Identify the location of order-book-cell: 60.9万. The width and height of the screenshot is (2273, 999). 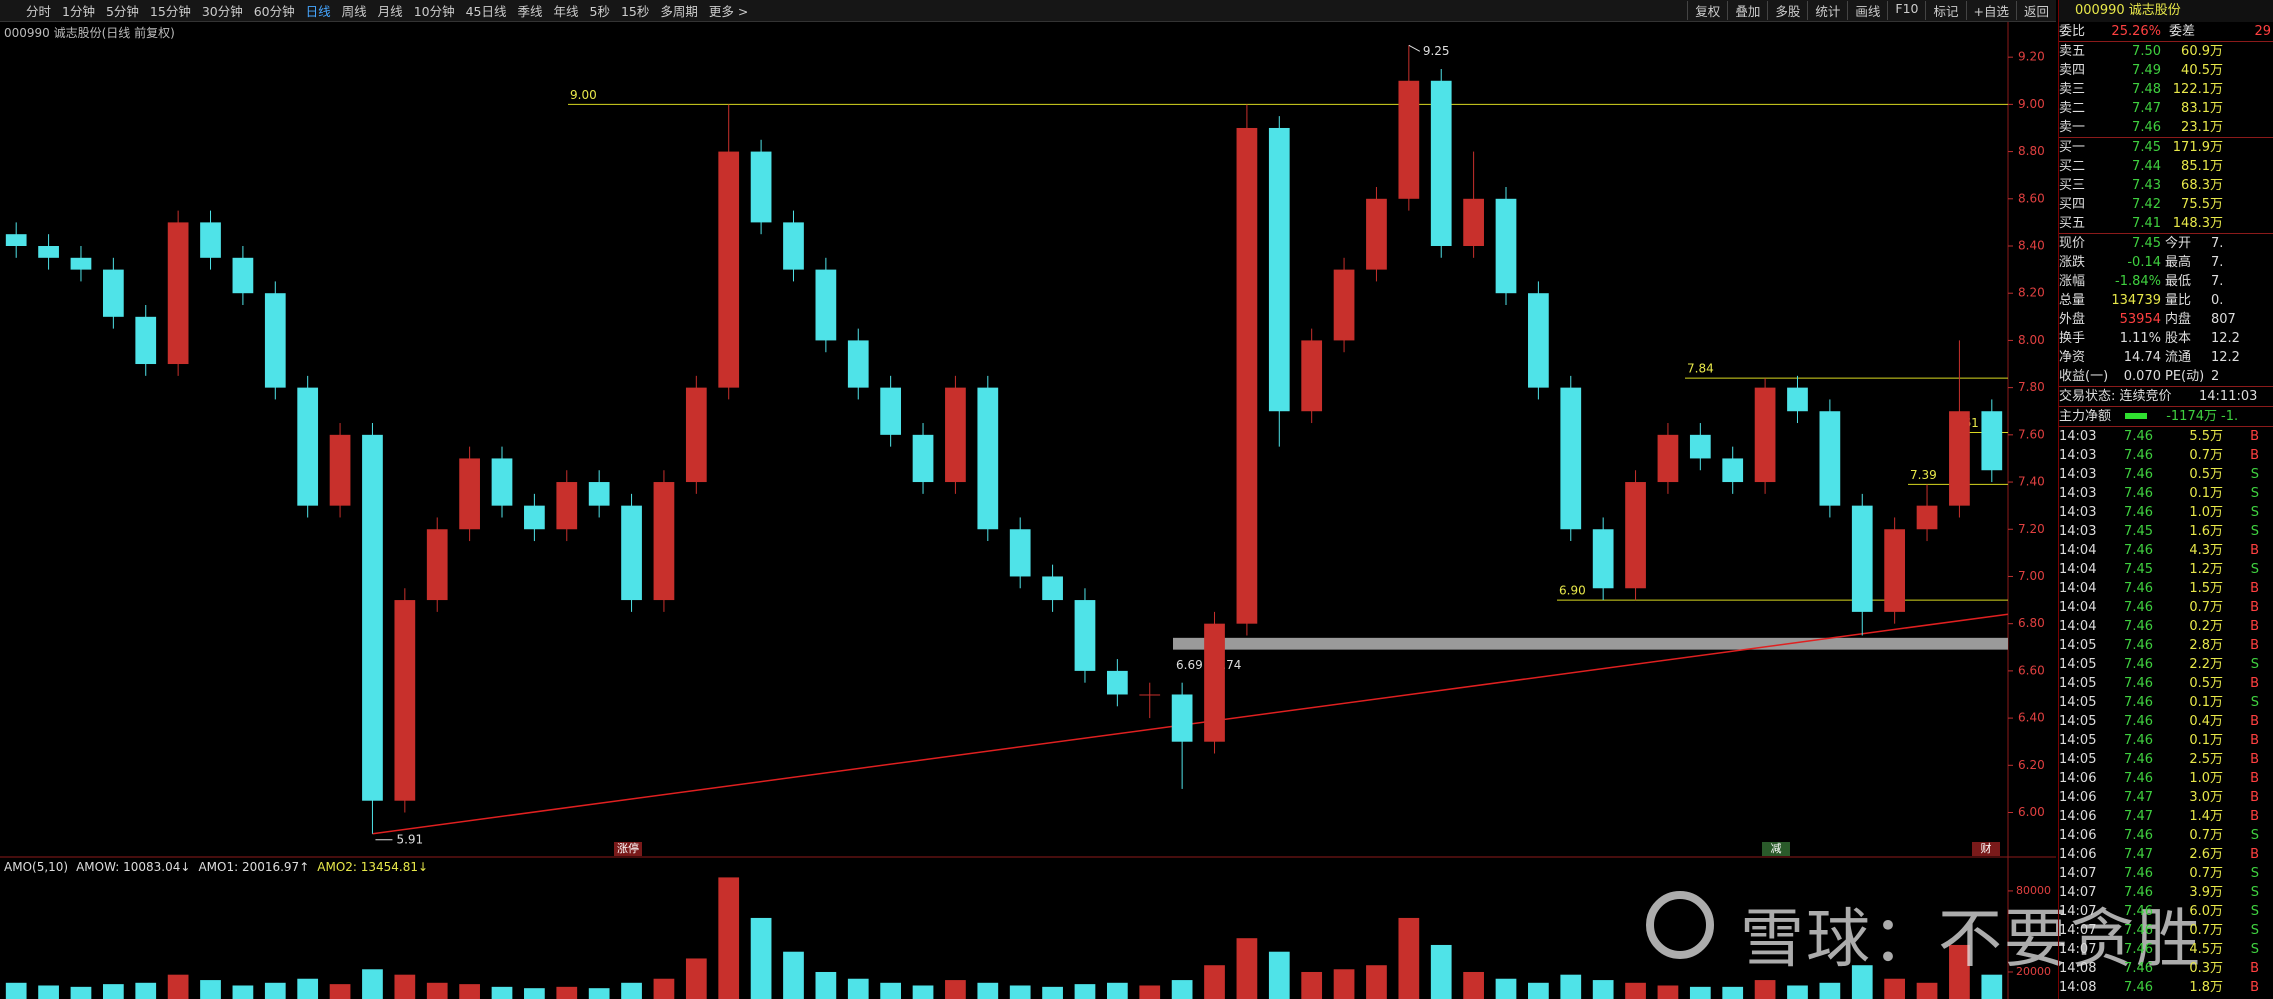
(2202, 51).